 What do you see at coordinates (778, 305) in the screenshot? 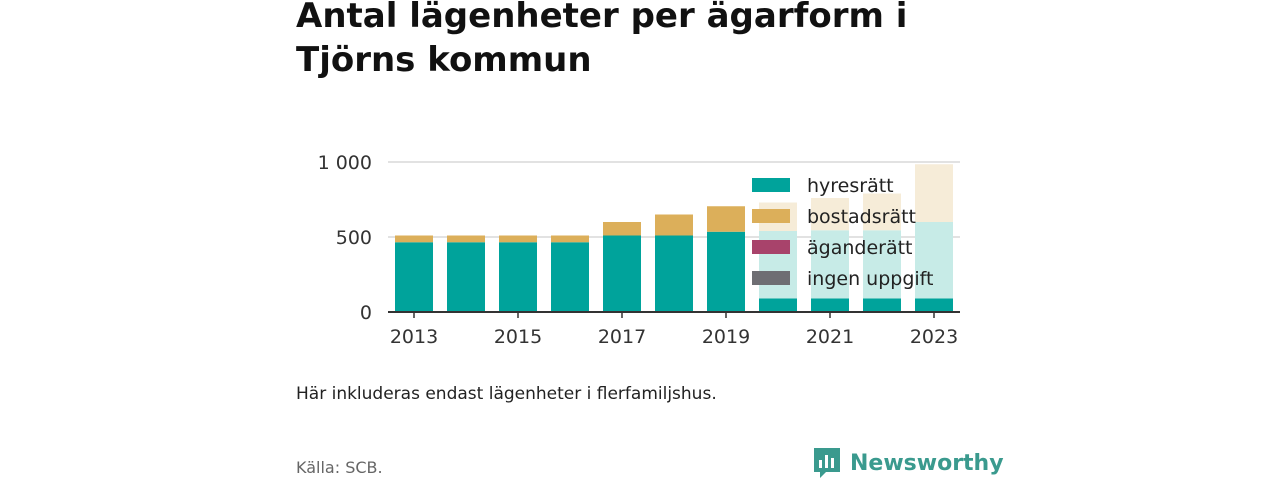
I see `bar-hyresrätt-2020` at bounding box center [778, 305].